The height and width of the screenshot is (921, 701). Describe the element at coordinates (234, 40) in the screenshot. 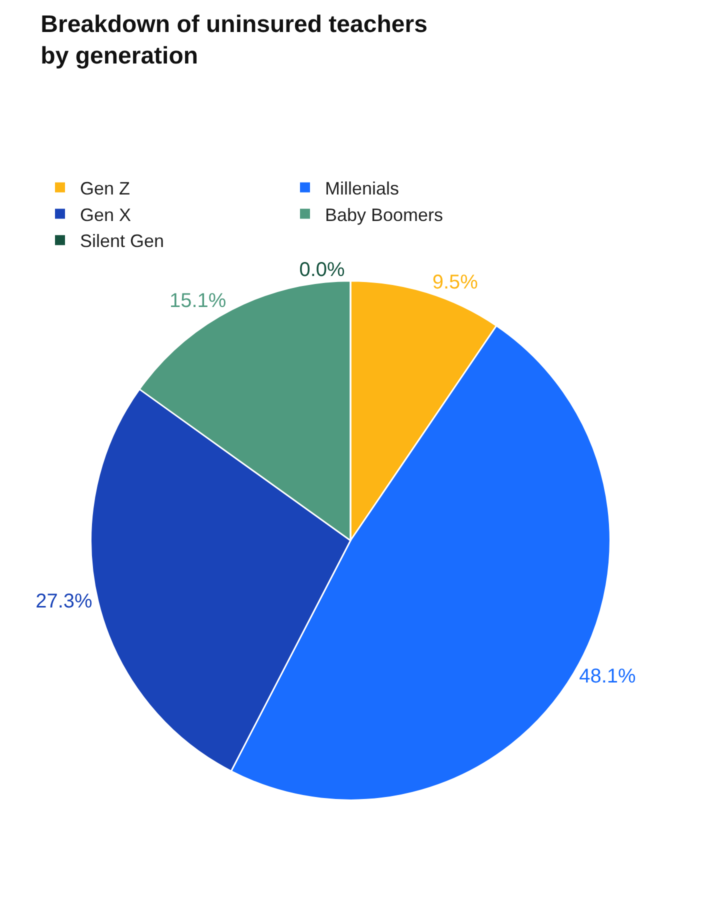

I see `chart-title: Breakdown of uninsured teachers by generation` at that location.